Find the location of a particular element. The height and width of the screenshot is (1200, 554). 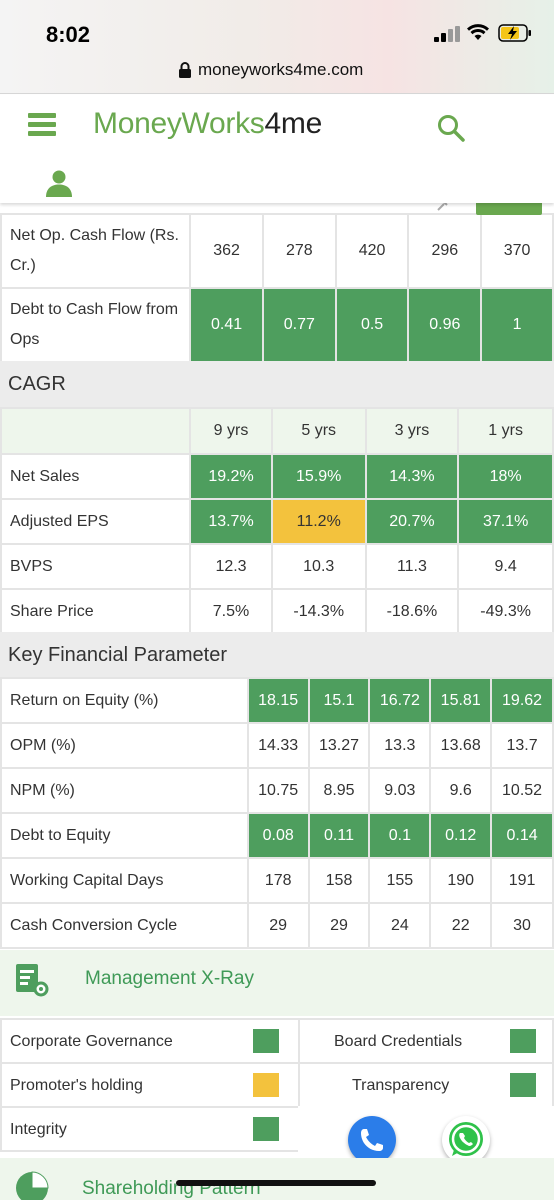

management-xray-header: Management X-Ray is located at coordinates (277, 983).